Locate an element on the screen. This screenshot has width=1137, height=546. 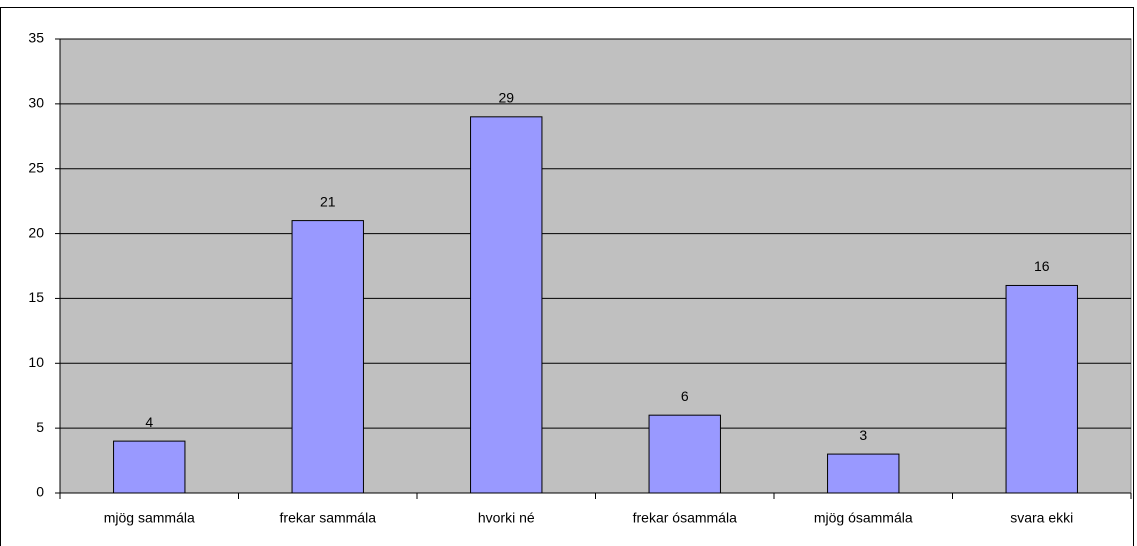
y-tick-label: 0 is located at coordinates (40, 492).